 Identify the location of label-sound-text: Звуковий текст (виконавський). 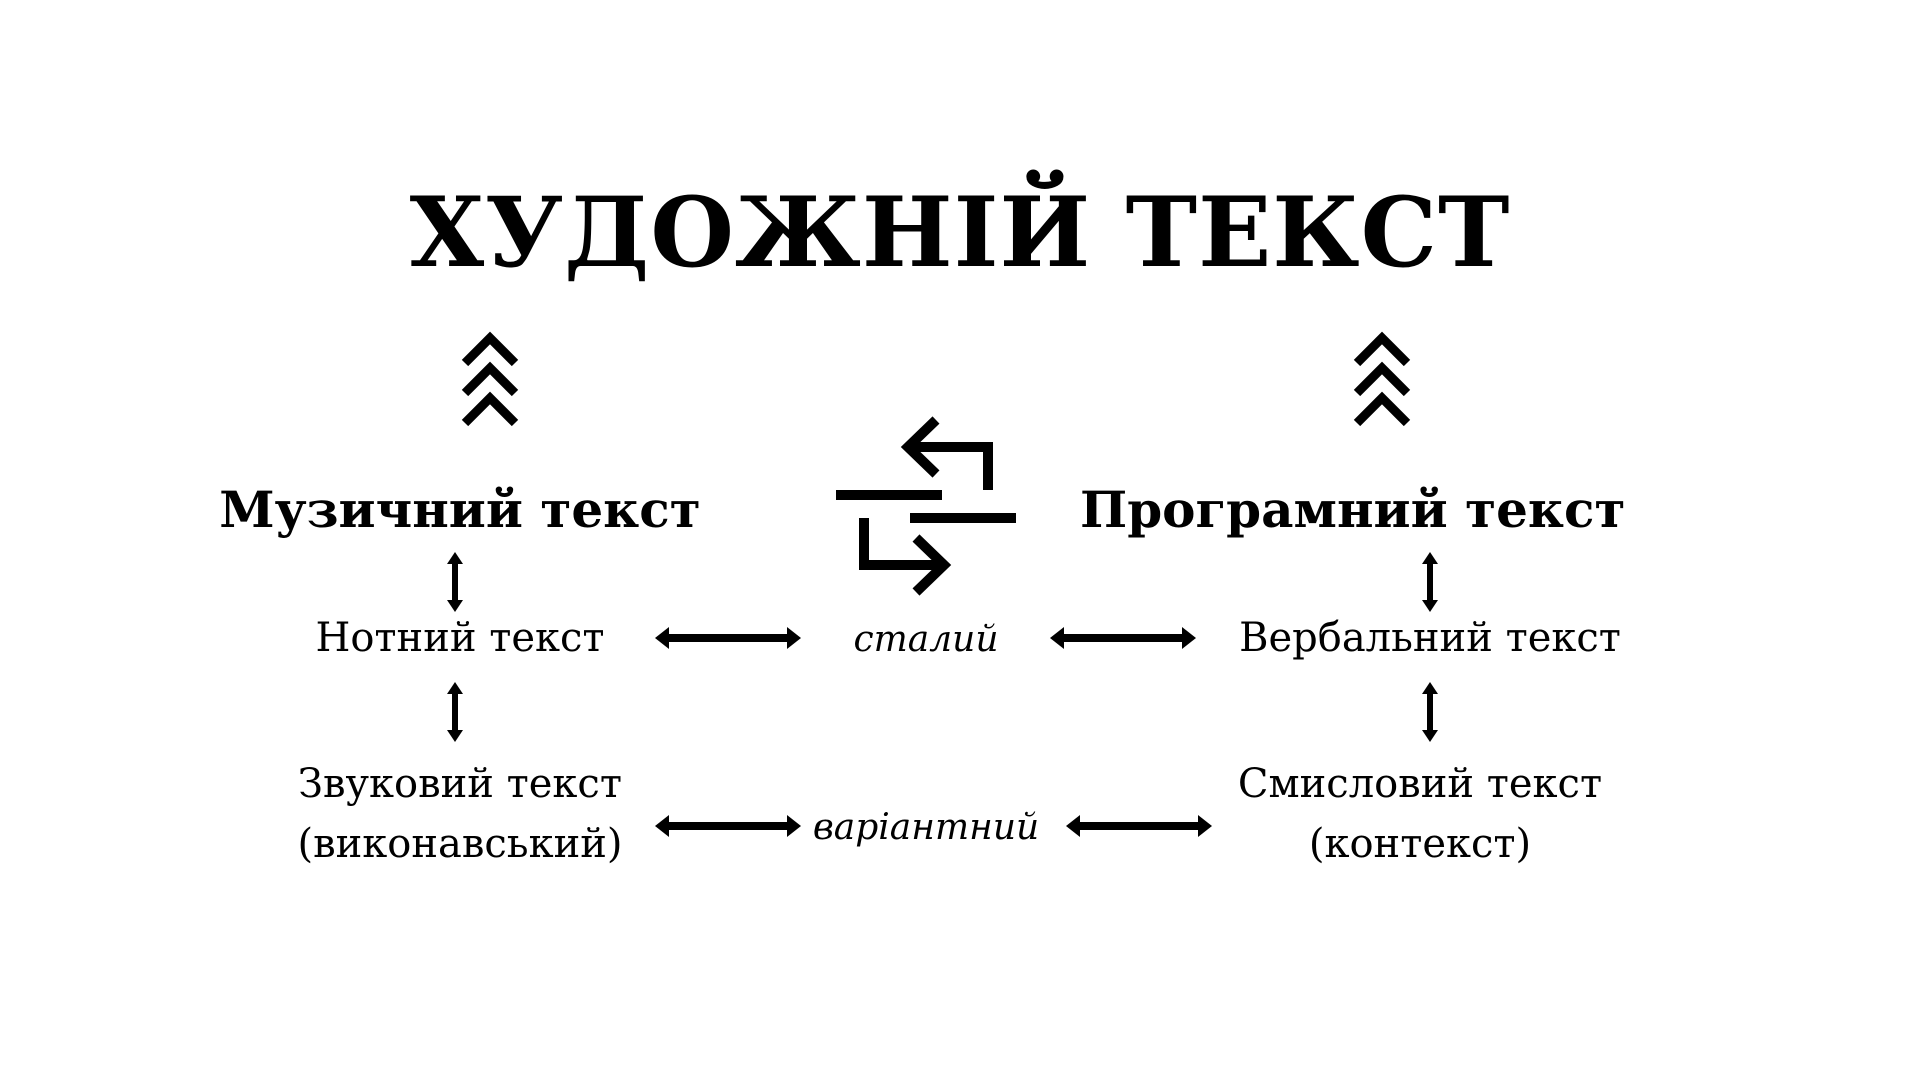
(460, 814).